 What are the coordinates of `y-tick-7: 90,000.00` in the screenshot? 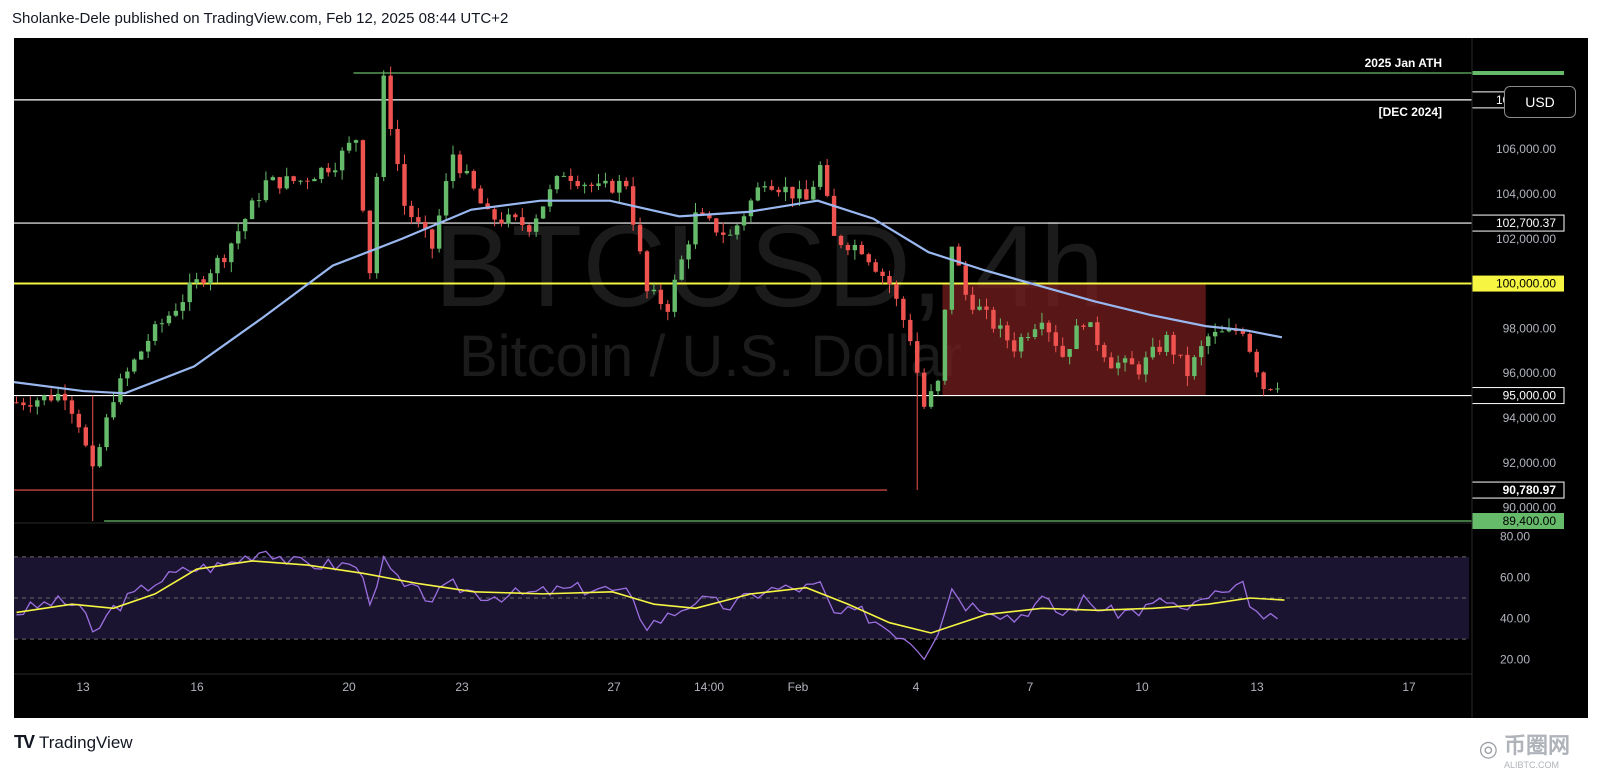 It's located at (1530, 508).